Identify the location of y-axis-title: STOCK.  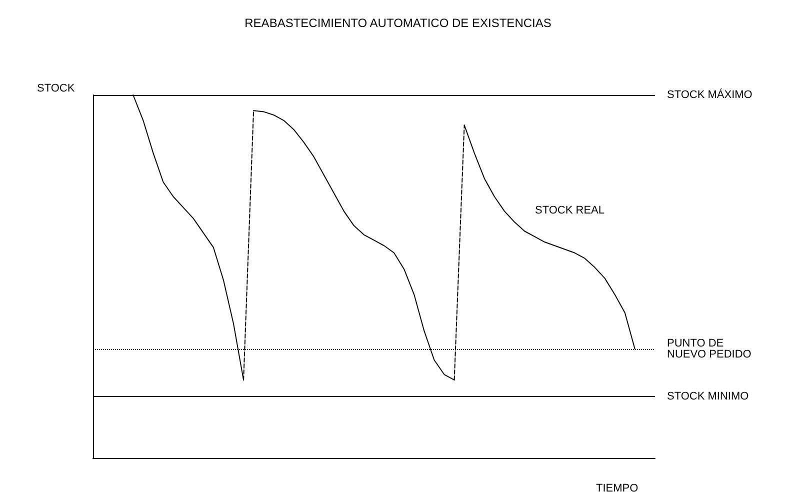
(56, 88).